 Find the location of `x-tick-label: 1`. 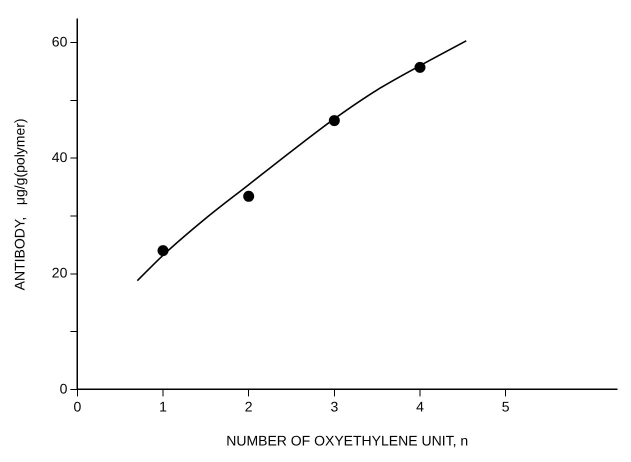

x-tick-label: 1 is located at coordinates (163, 406).